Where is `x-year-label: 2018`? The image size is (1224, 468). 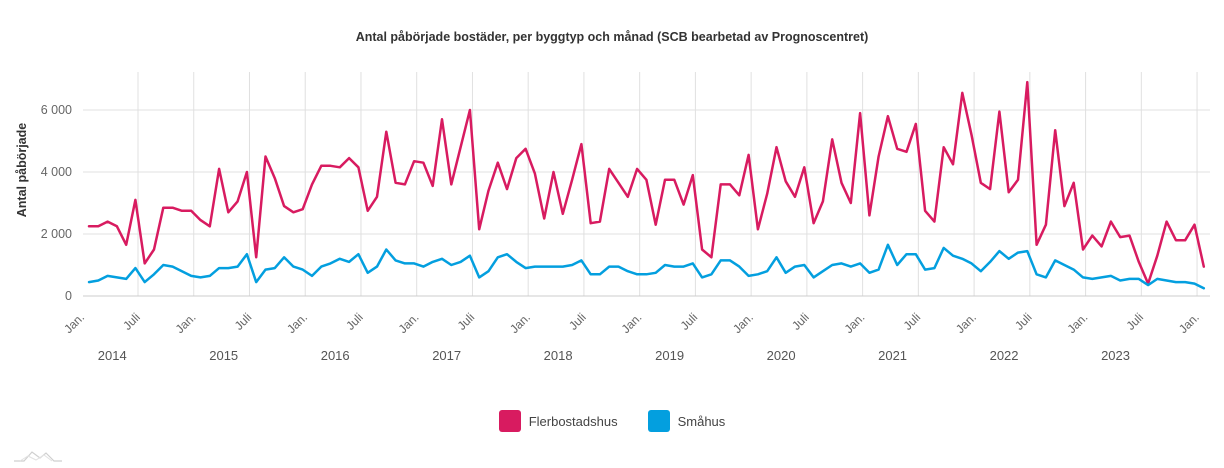
x-year-label: 2018 is located at coordinates (558, 355).